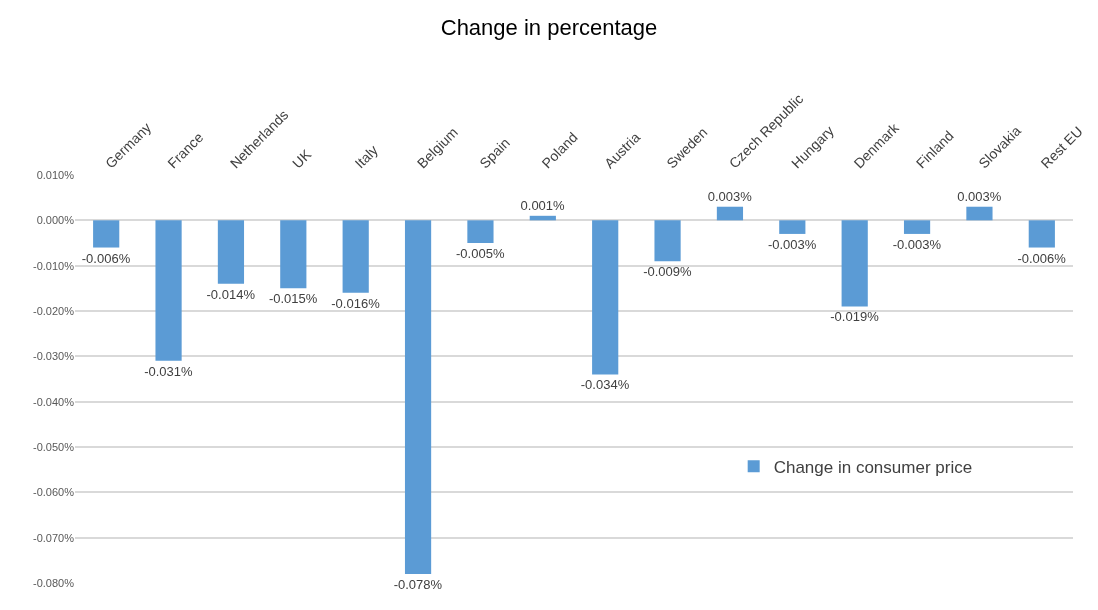  What do you see at coordinates (549, 28) in the screenshot?
I see `chart-title: Change in percentage` at bounding box center [549, 28].